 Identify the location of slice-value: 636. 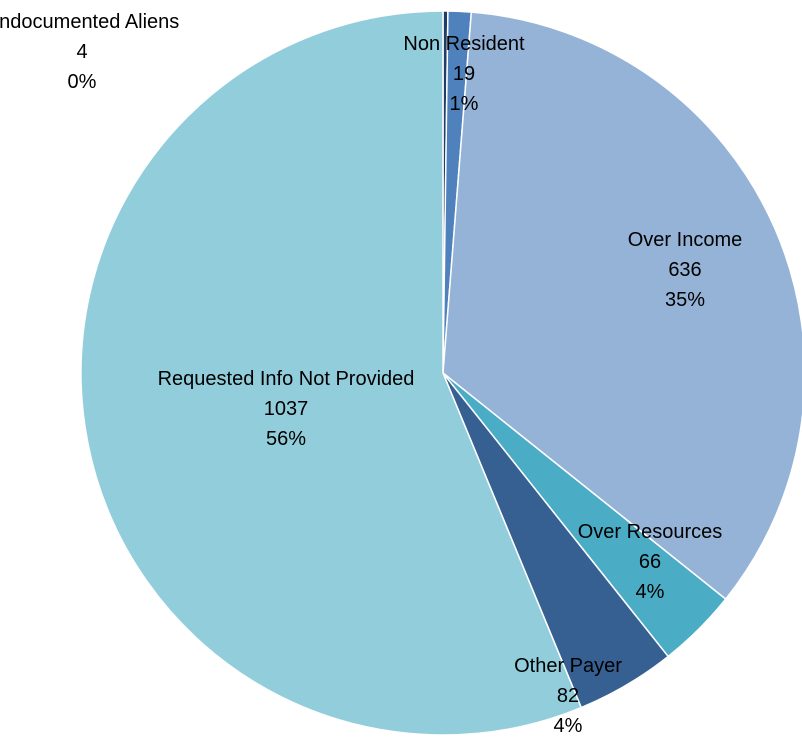
(684, 270).